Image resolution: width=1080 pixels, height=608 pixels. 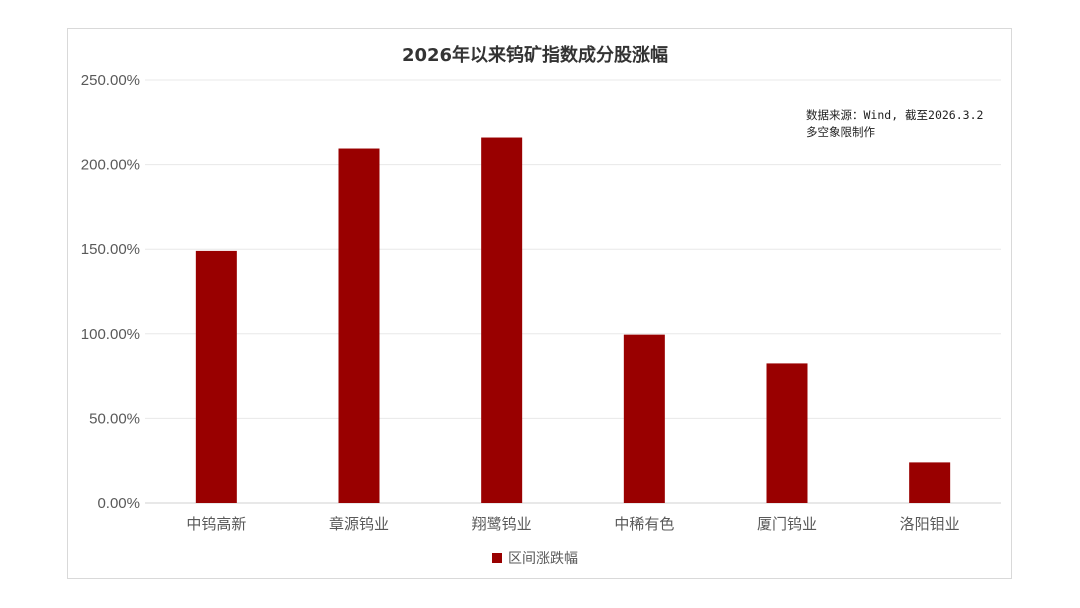 What do you see at coordinates (110, 292) in the screenshot?
I see `y-axis: 0.00% 50.00% 100.00% 150.00% 200.00% 250.00%` at bounding box center [110, 292].